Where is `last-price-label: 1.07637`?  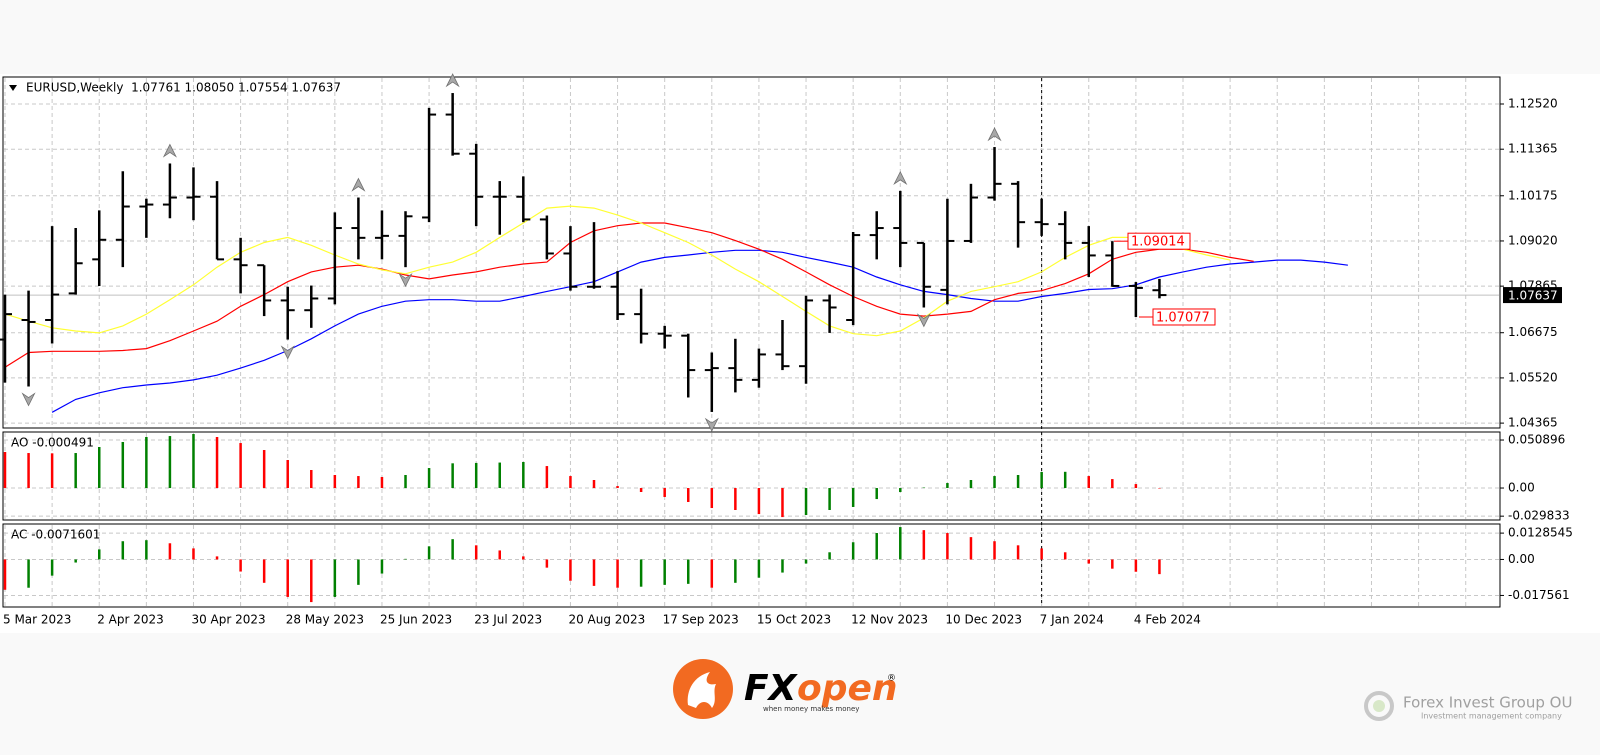
last-price-label: 1.07637 is located at coordinates (1533, 296).